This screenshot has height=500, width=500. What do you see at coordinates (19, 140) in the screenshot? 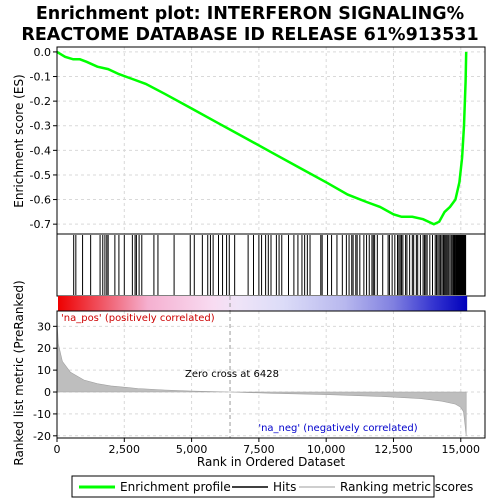
I see `es-y-axis-label: Enrichment score (ES)` at bounding box center [19, 140].